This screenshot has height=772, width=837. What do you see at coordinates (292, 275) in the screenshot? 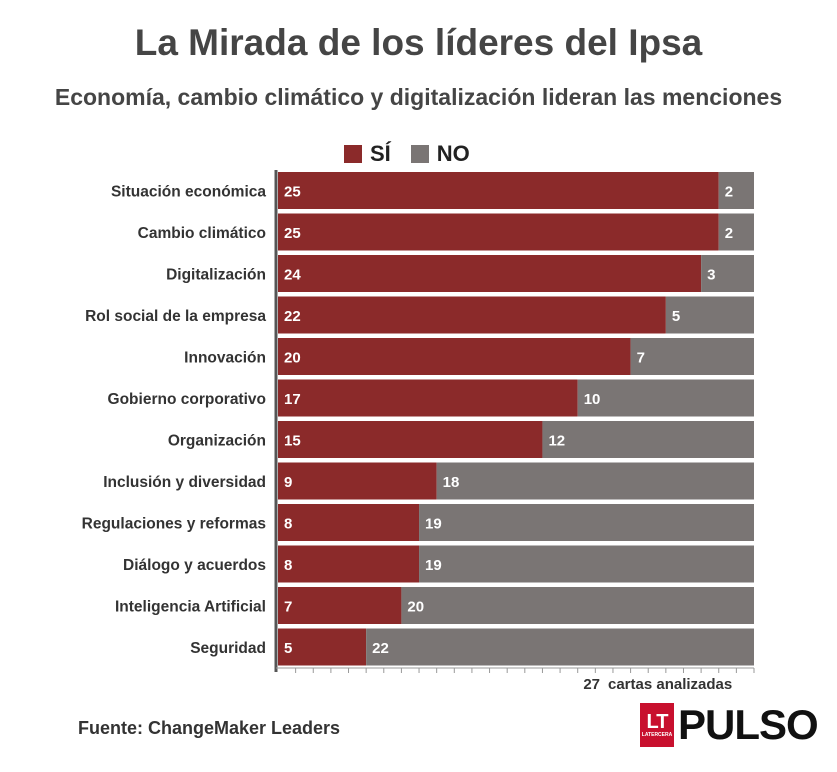
I see `data-label-si: 24` at bounding box center [292, 275].